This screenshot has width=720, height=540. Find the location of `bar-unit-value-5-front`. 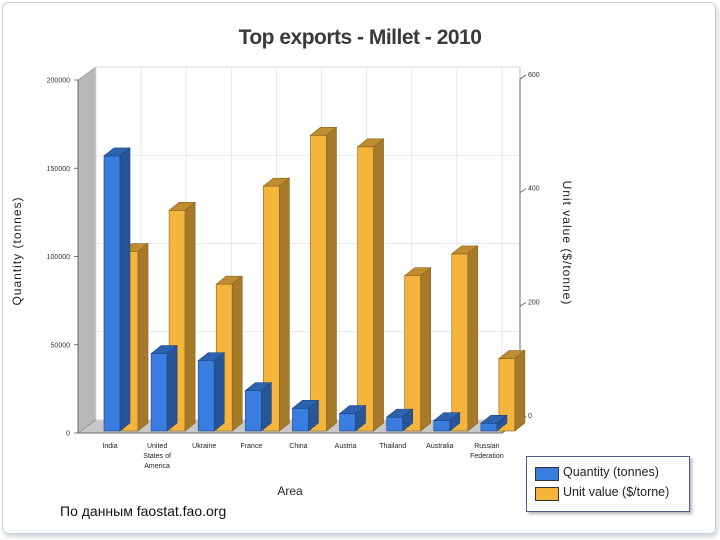

bar-unit-value-5-front is located at coordinates (365, 289).